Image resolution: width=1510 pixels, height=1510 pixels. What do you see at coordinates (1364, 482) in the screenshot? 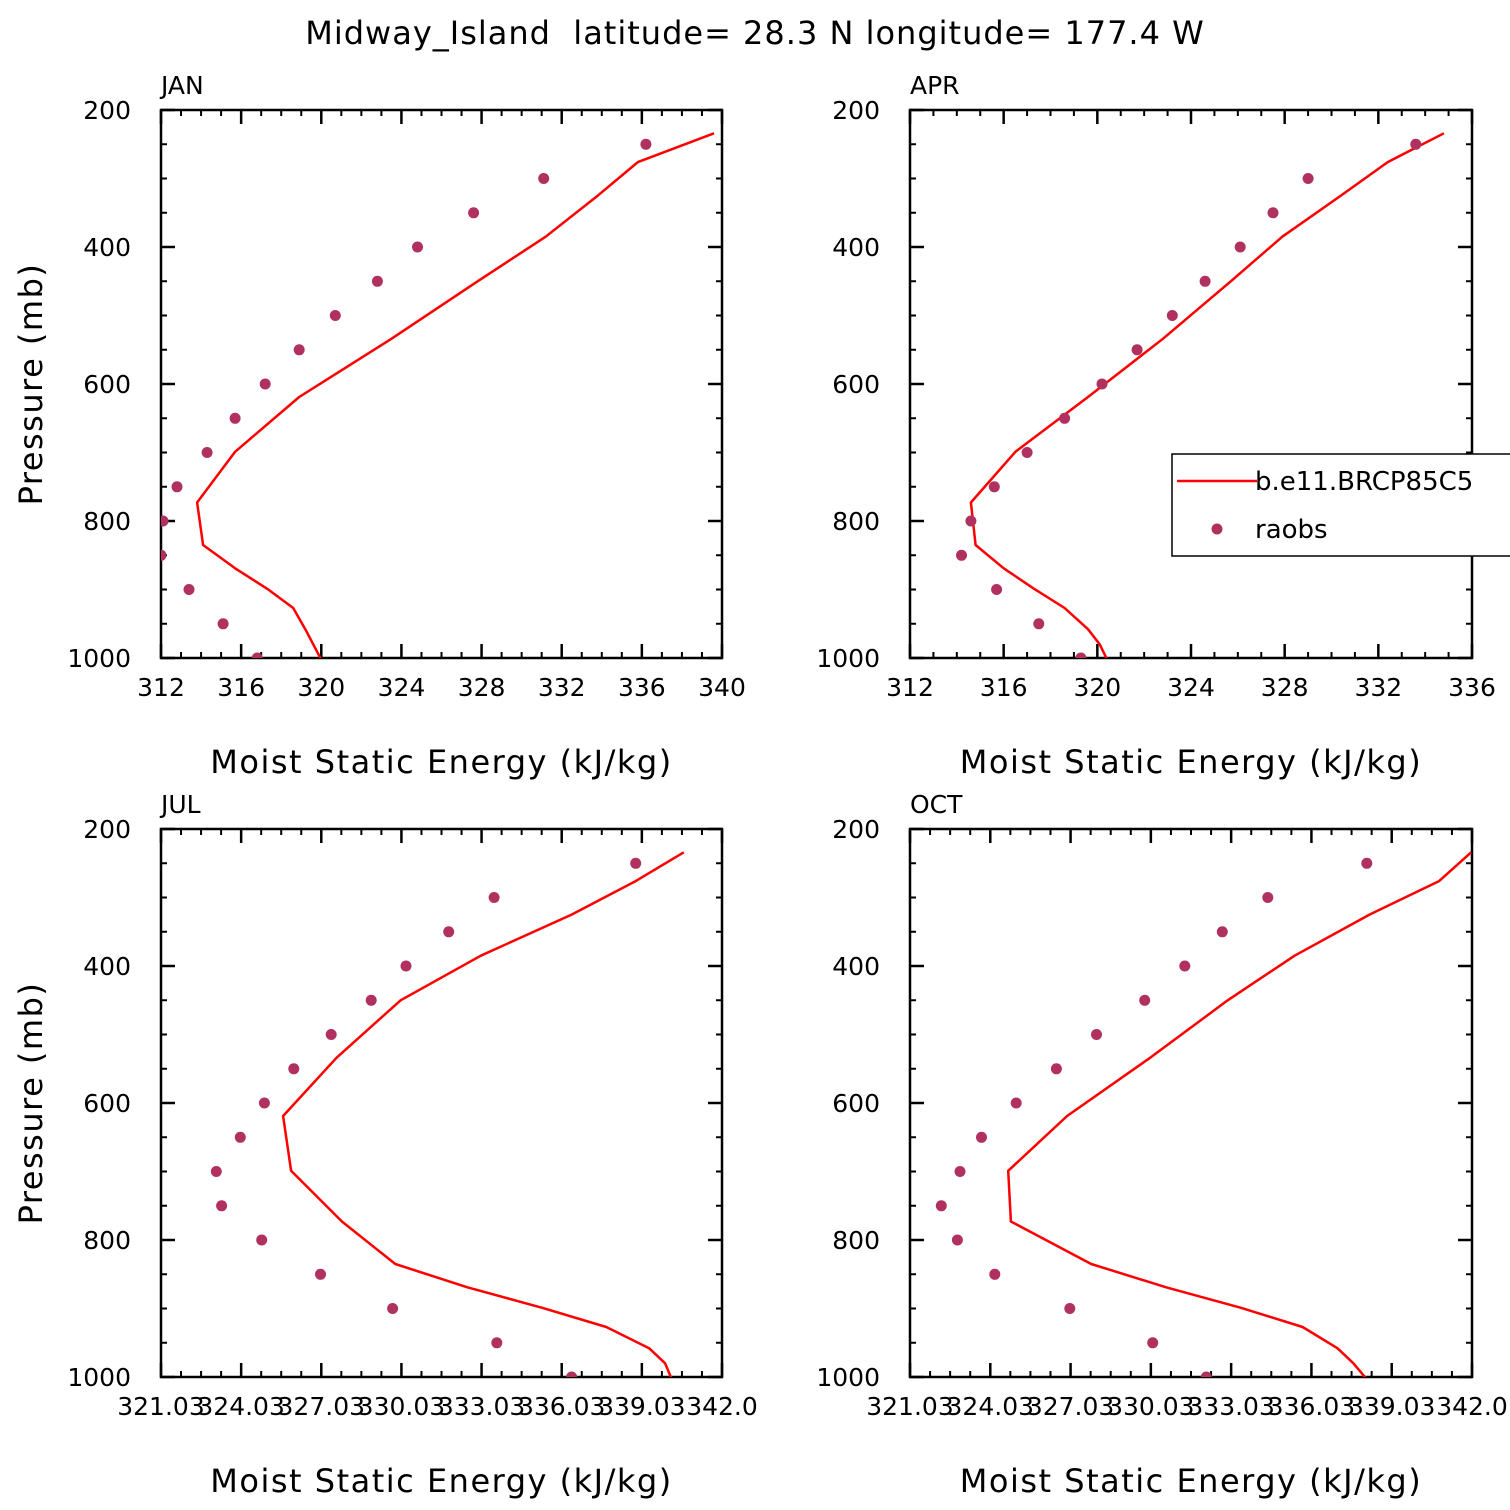
I see `legend-model-label: b.e11.BRCP85C5` at bounding box center [1364, 482].